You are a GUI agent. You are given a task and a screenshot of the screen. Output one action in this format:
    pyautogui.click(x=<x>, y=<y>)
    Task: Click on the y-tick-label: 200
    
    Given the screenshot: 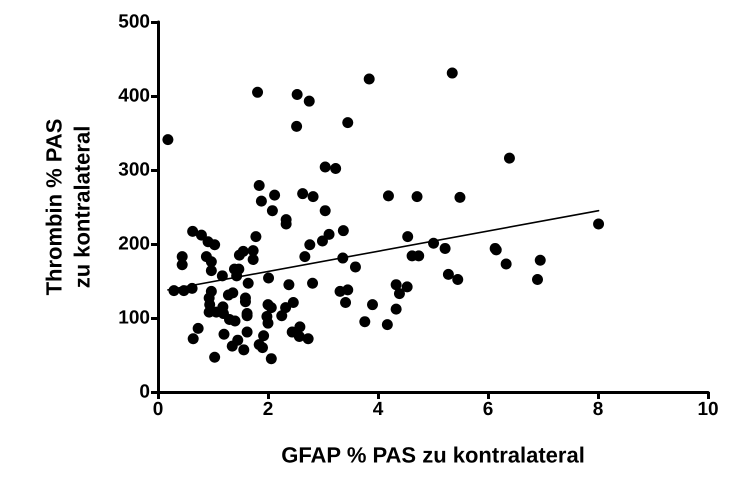 What is the action you would take?
    pyautogui.click(x=134, y=244)
    